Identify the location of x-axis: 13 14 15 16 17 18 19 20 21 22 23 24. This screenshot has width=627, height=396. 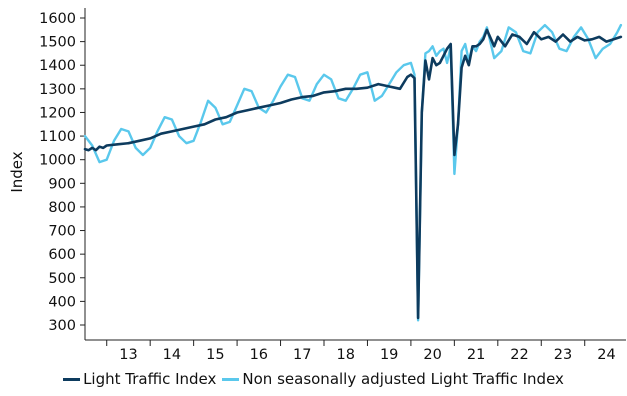
(355, 351).